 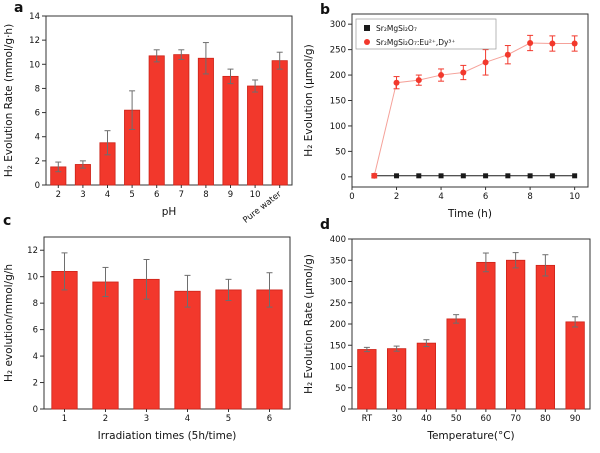 What do you see at coordinates (415, 42) in the screenshot?
I see `legend-label: Sr₂MgSi₂O₇:Eu²⁺,Dy³⁺` at bounding box center [415, 42].